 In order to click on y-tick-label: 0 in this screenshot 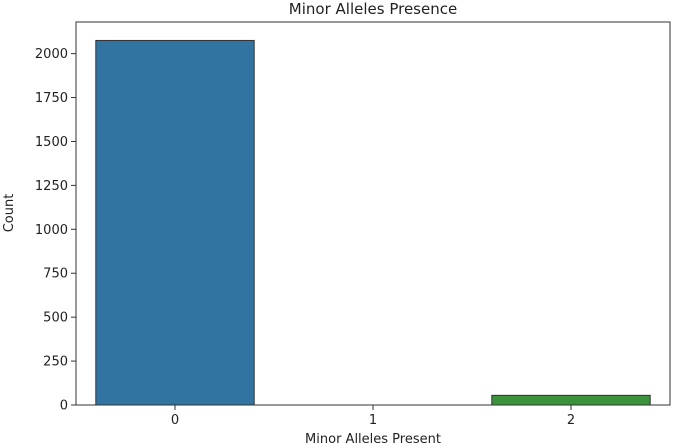, I will do `click(64, 406)`.